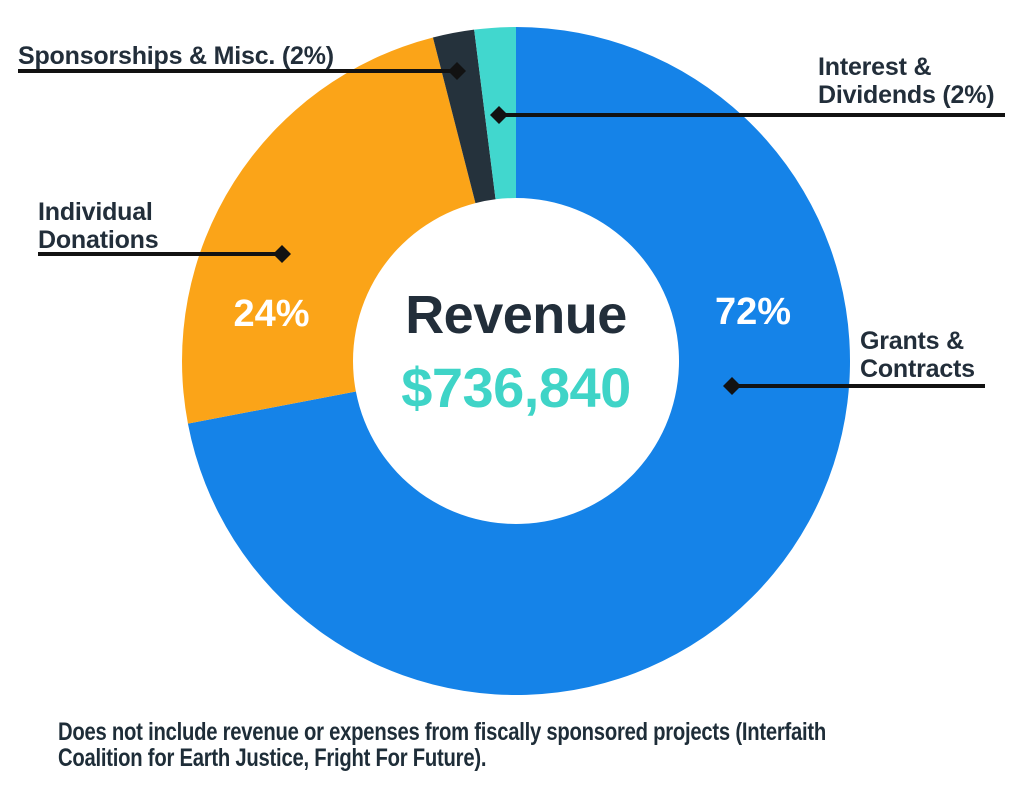 The width and height of the screenshot is (1024, 800). What do you see at coordinates (516, 387) in the screenshot?
I see `chart-center-value: $736,840` at bounding box center [516, 387].